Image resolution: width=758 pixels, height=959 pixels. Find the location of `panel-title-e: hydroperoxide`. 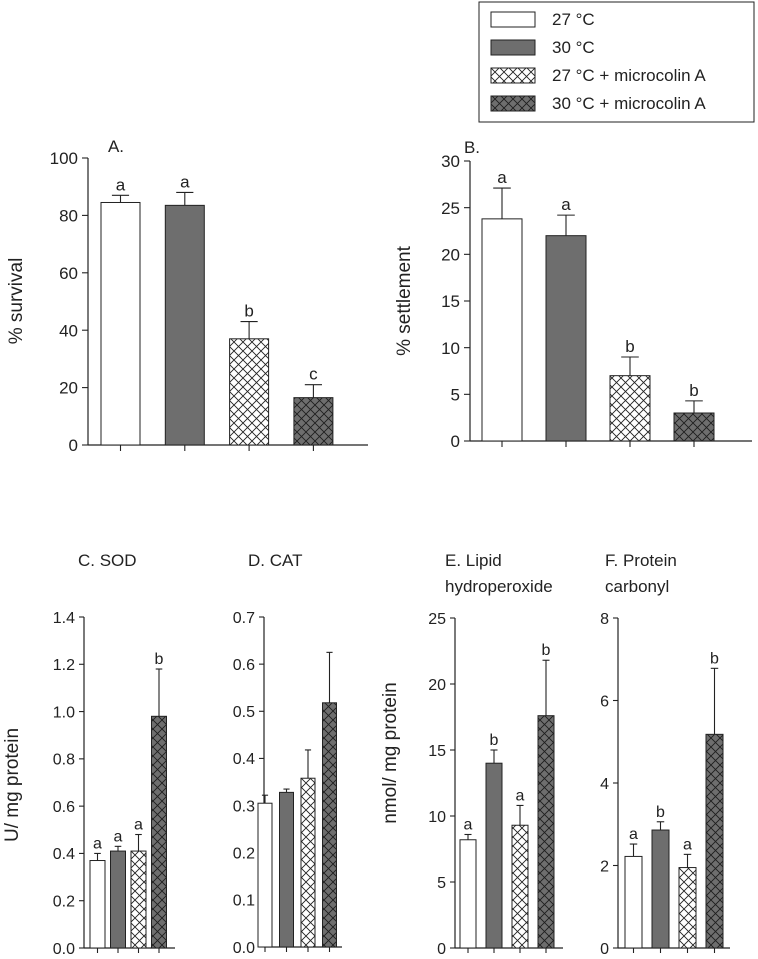

panel-title-e: hydroperoxide is located at coordinates (499, 586).